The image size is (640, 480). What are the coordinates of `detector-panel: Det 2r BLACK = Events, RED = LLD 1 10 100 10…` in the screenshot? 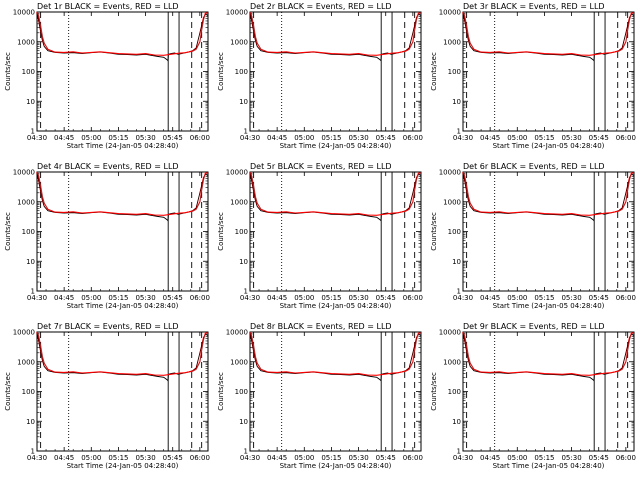 It's located at (319, 80).